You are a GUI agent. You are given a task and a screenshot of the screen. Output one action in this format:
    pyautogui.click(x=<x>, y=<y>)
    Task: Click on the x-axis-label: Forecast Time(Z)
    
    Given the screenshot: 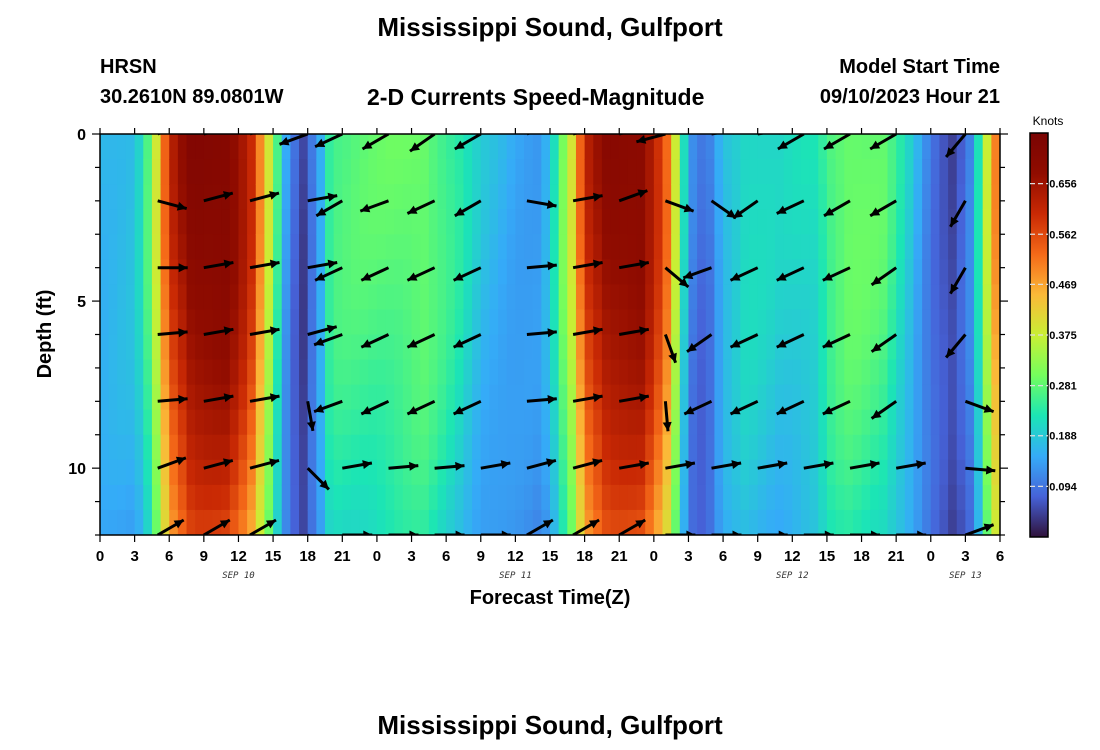 What is the action you would take?
    pyautogui.click(x=550, y=598)
    